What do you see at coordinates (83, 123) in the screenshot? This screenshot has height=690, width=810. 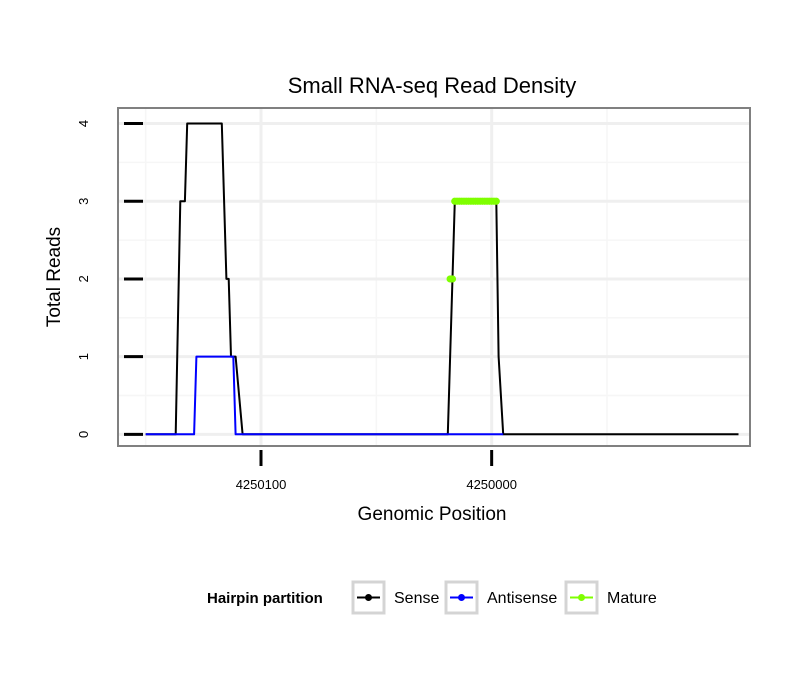 I see `y-tick-label: 4` at bounding box center [83, 123].